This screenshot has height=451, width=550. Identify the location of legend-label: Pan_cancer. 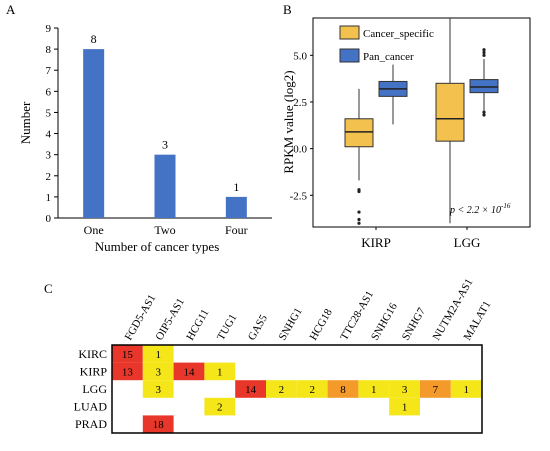
(388, 57).